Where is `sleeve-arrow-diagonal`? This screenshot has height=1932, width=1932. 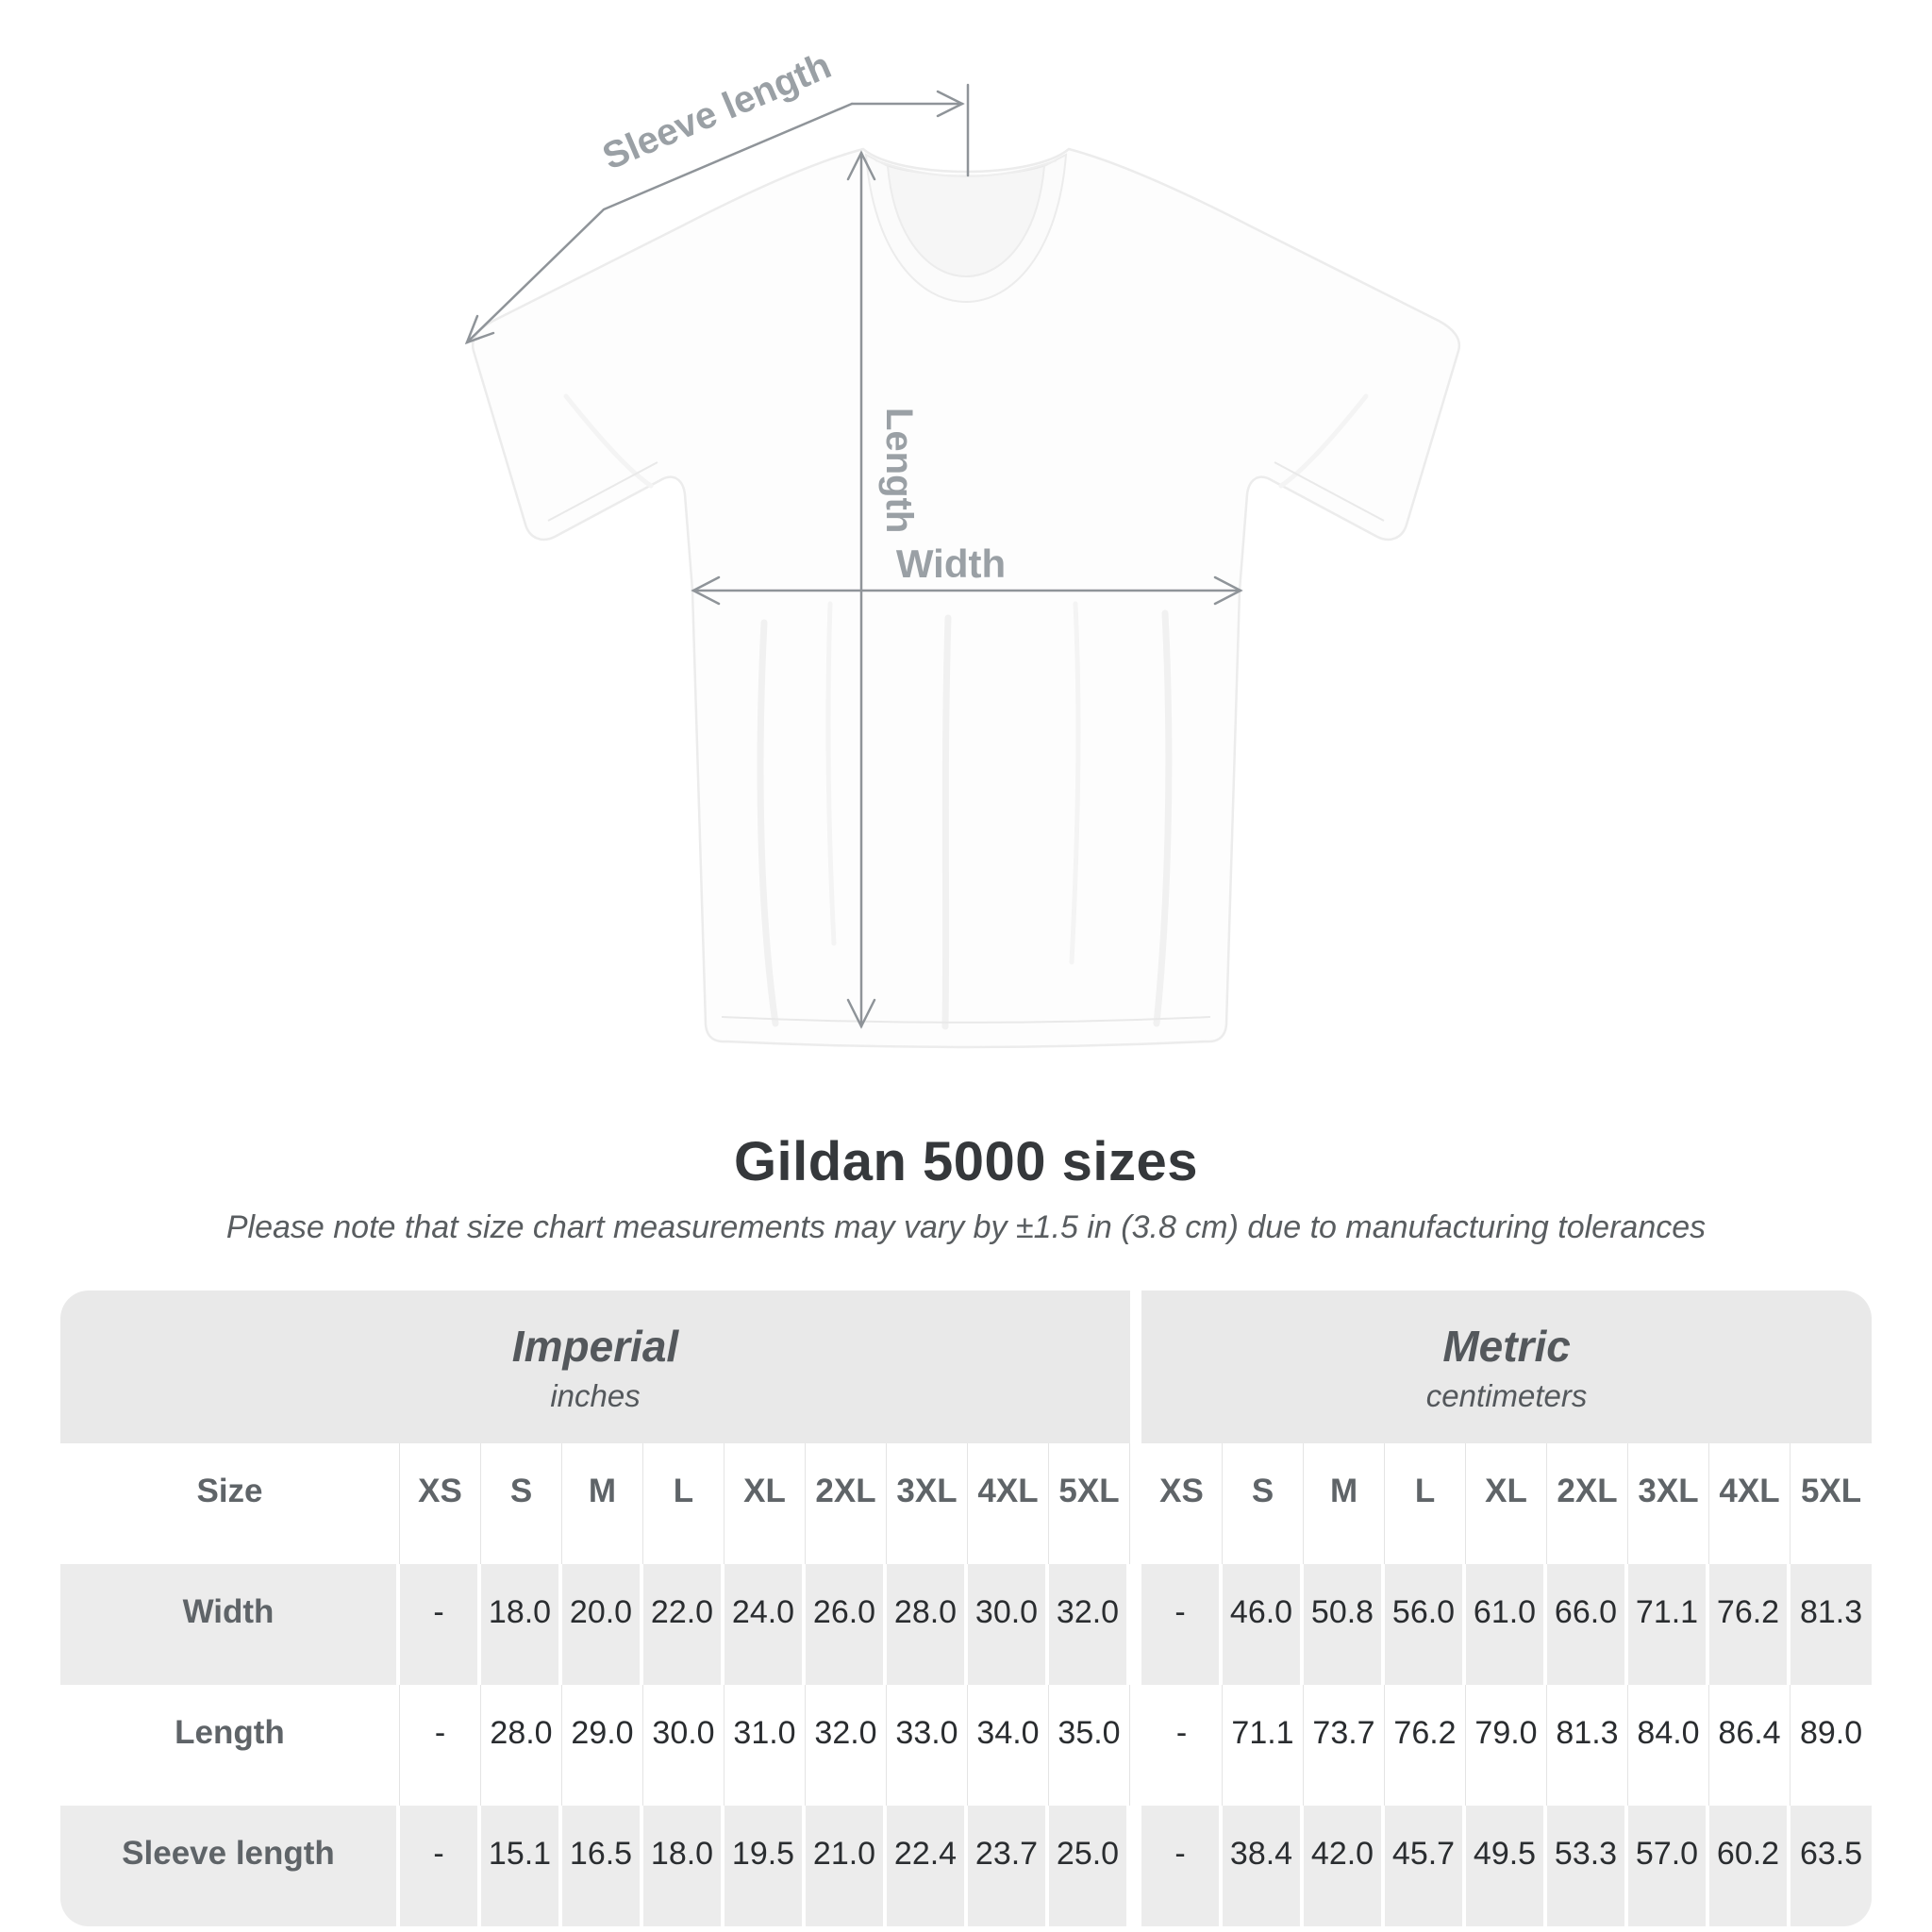 sleeve-arrow-diagonal is located at coordinates (659, 223).